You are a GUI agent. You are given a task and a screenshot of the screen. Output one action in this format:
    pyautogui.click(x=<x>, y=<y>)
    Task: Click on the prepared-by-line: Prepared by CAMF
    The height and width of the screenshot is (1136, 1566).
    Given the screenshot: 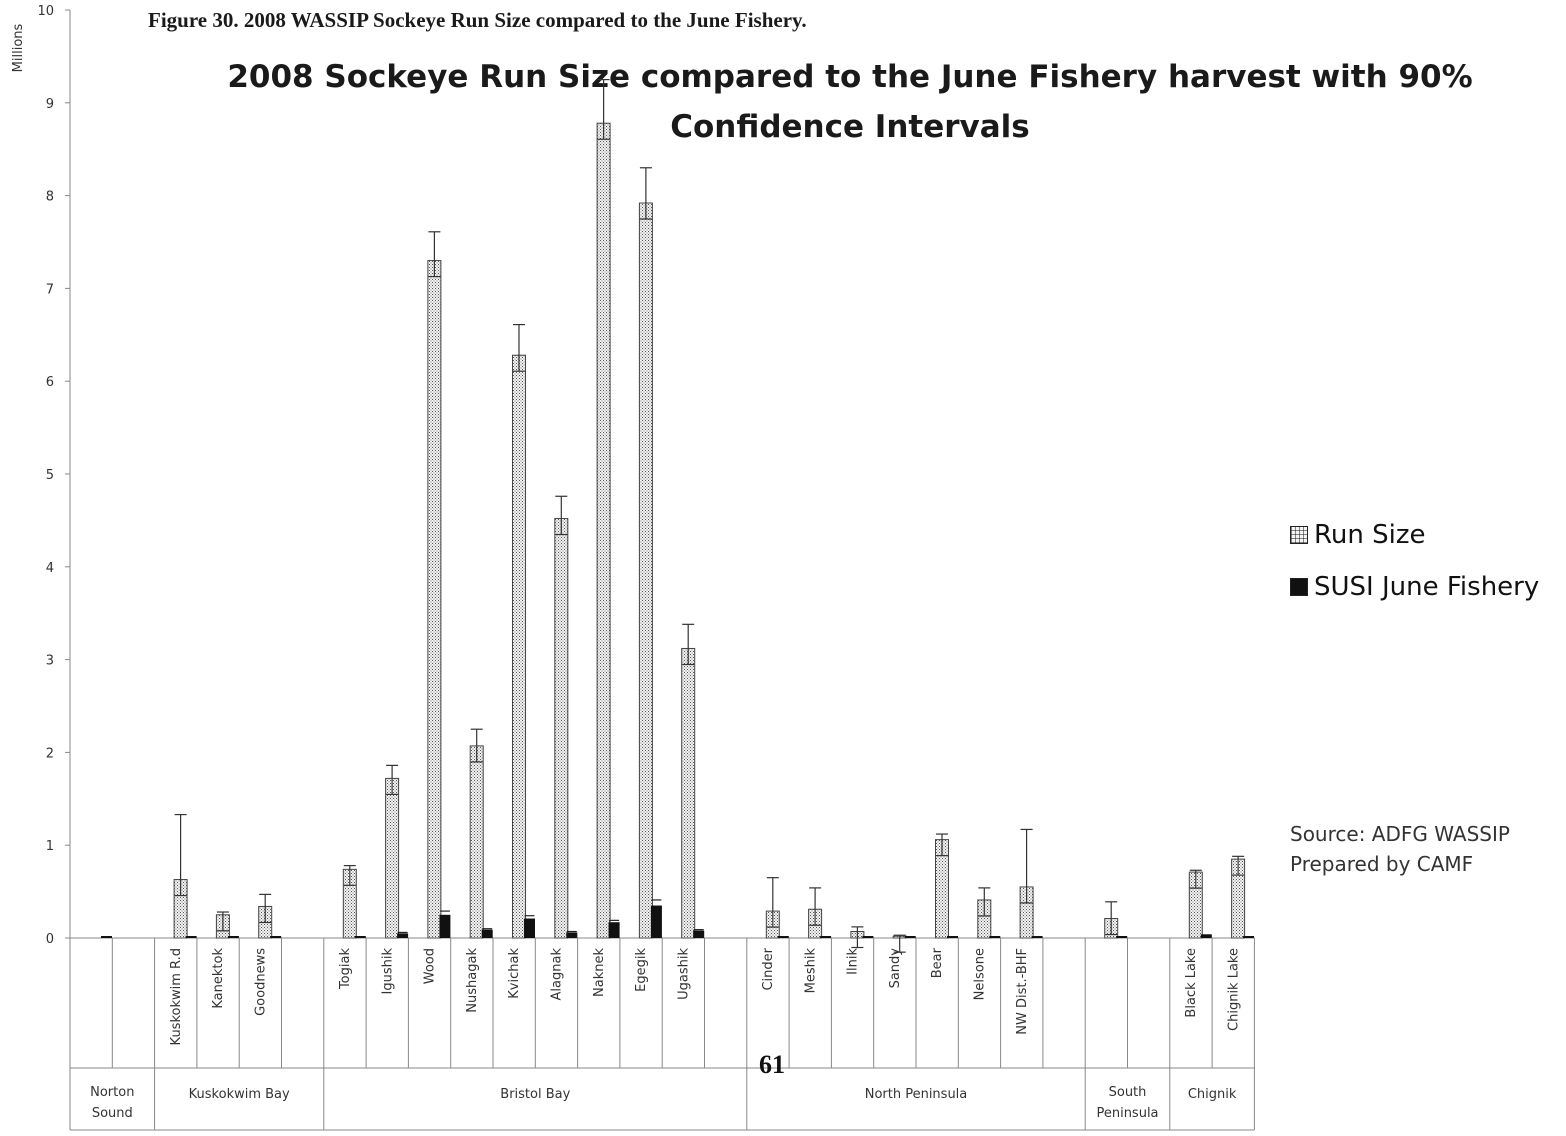 What is the action you would take?
    pyautogui.click(x=1382, y=864)
    